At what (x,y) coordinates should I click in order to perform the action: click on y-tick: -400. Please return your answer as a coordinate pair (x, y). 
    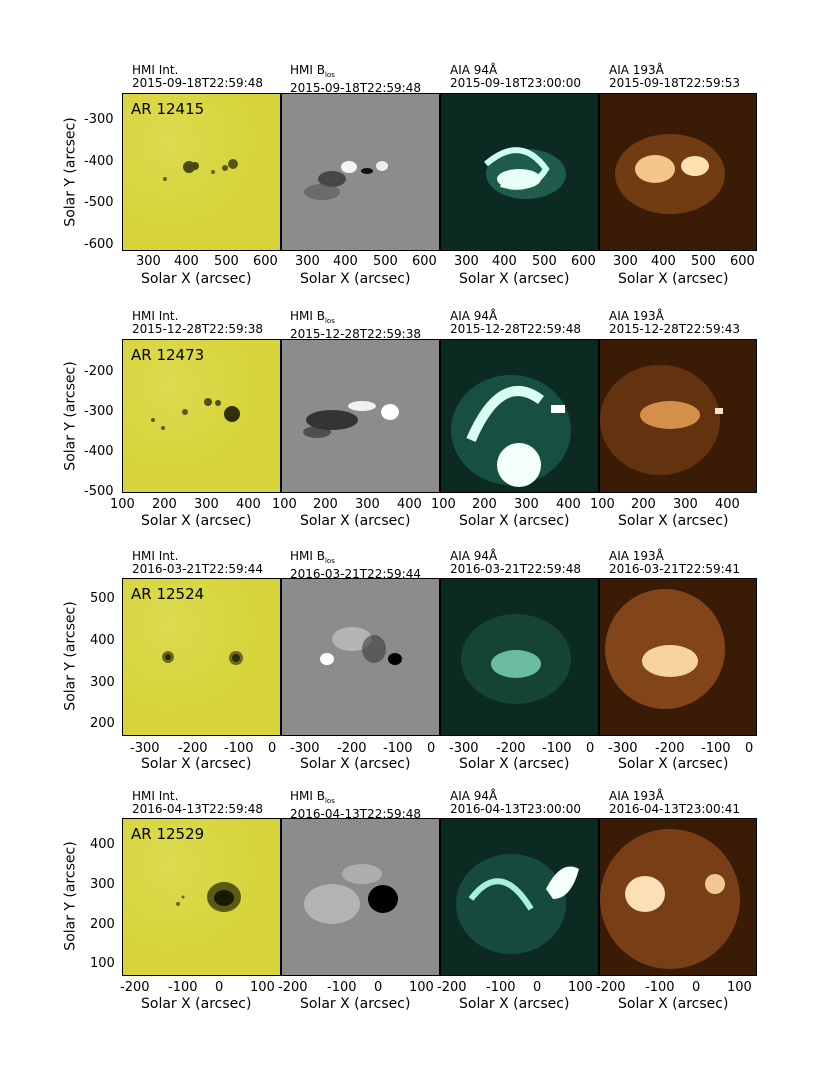
    Looking at the image, I should click on (99, 161).